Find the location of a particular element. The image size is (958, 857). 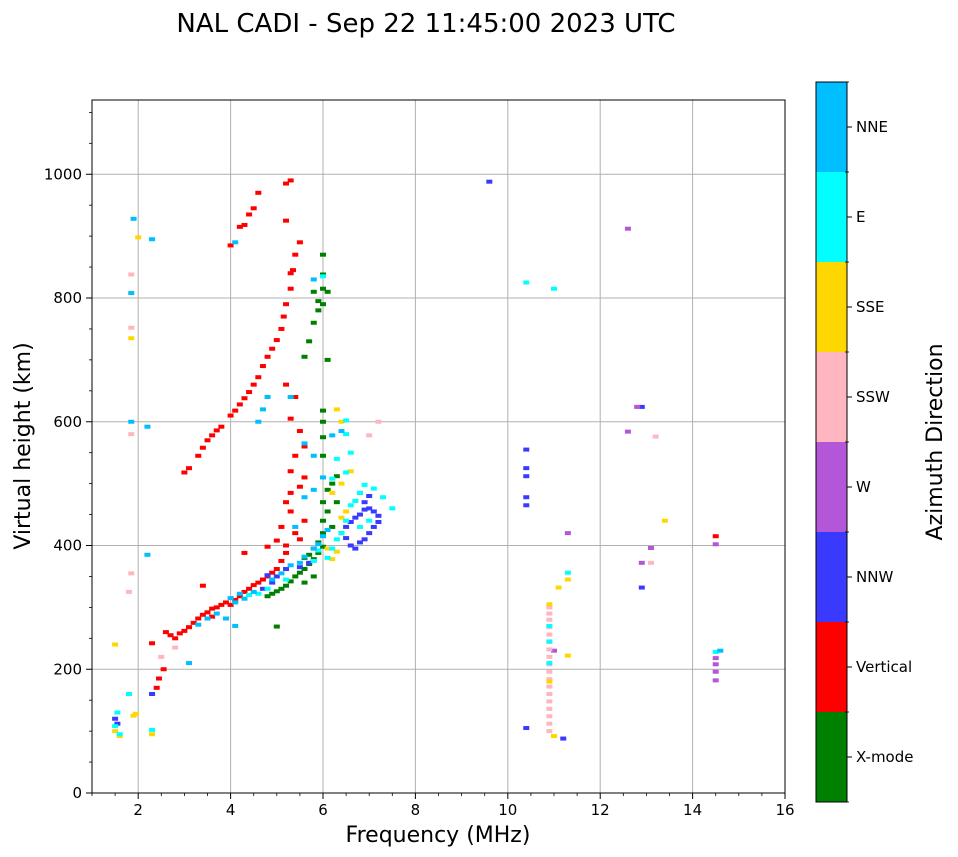

x-tick-label: 6 is located at coordinates (323, 810).